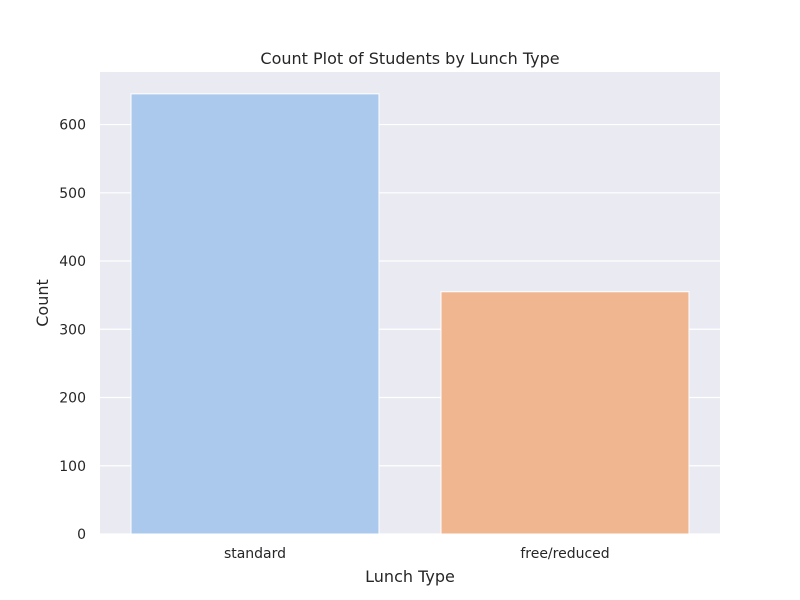 The image size is (800, 600). What do you see at coordinates (565, 413) in the screenshot?
I see `bar-free-reduced` at bounding box center [565, 413].